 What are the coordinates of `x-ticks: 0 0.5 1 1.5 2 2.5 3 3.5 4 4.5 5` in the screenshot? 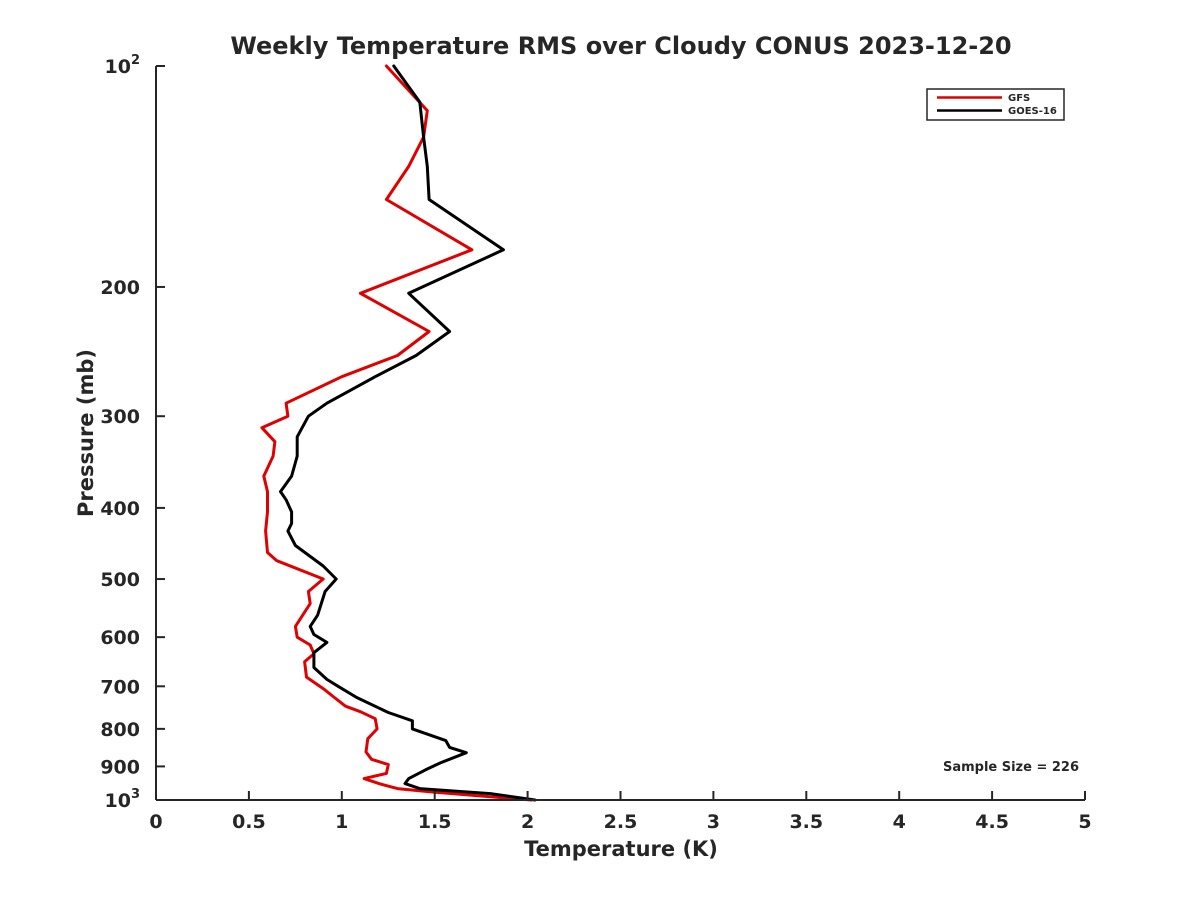 It's located at (620, 812).